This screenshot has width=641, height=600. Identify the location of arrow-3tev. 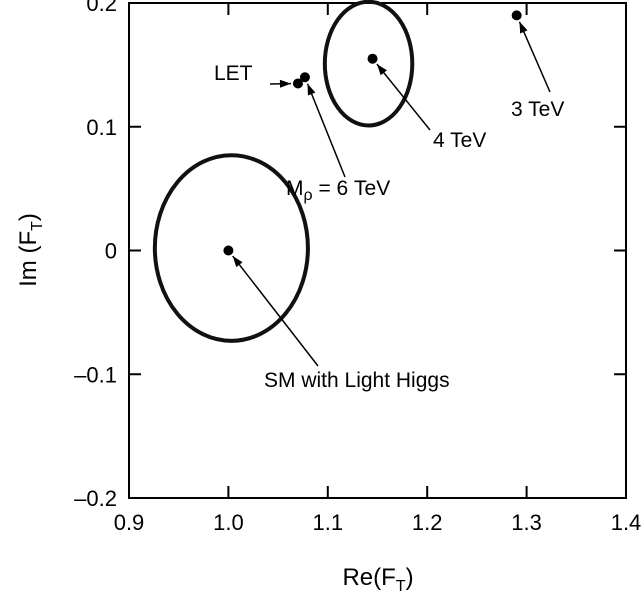
(534, 57).